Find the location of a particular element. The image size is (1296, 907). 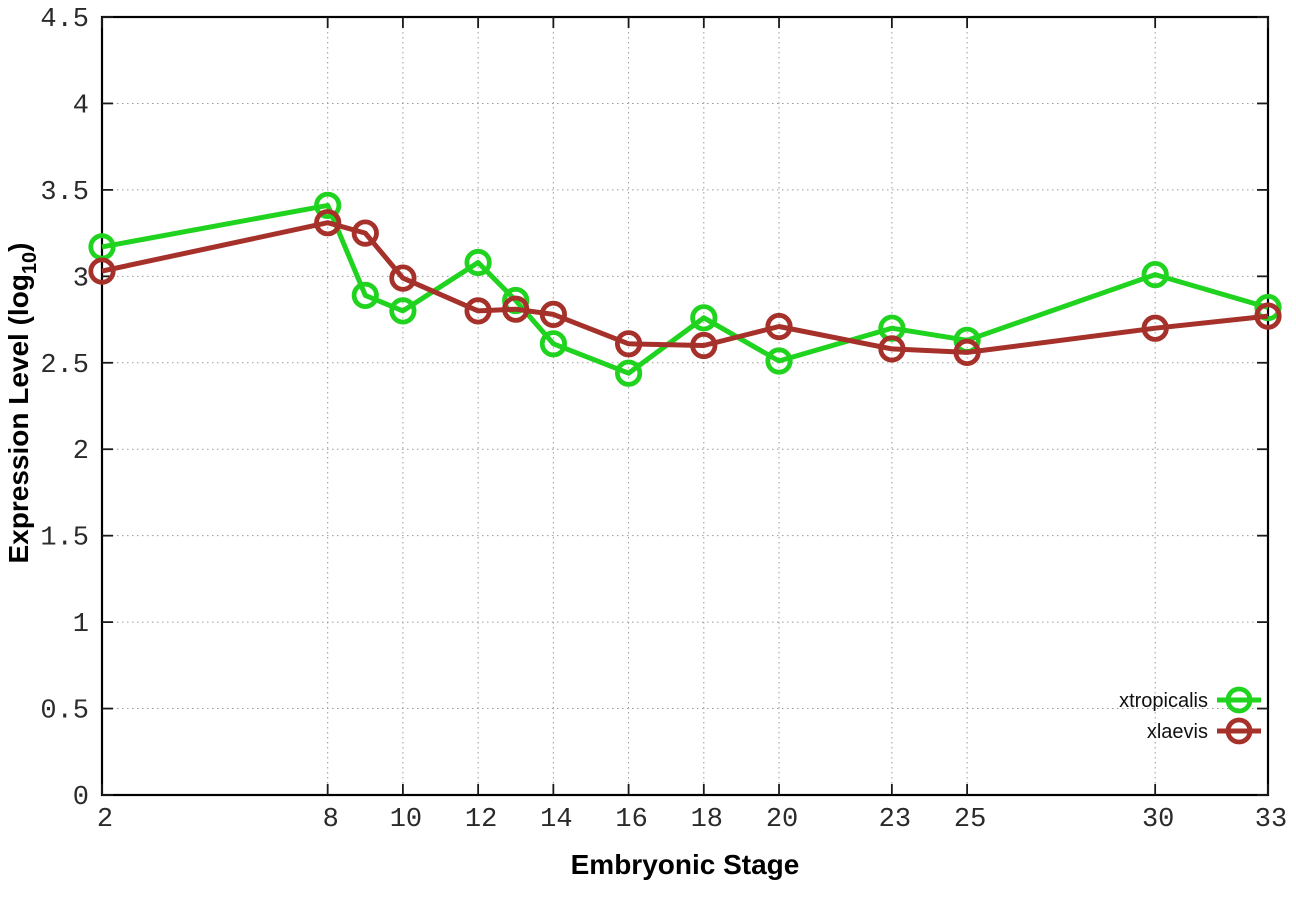

x-axis-title: Embryonic Stage is located at coordinates (685, 864).